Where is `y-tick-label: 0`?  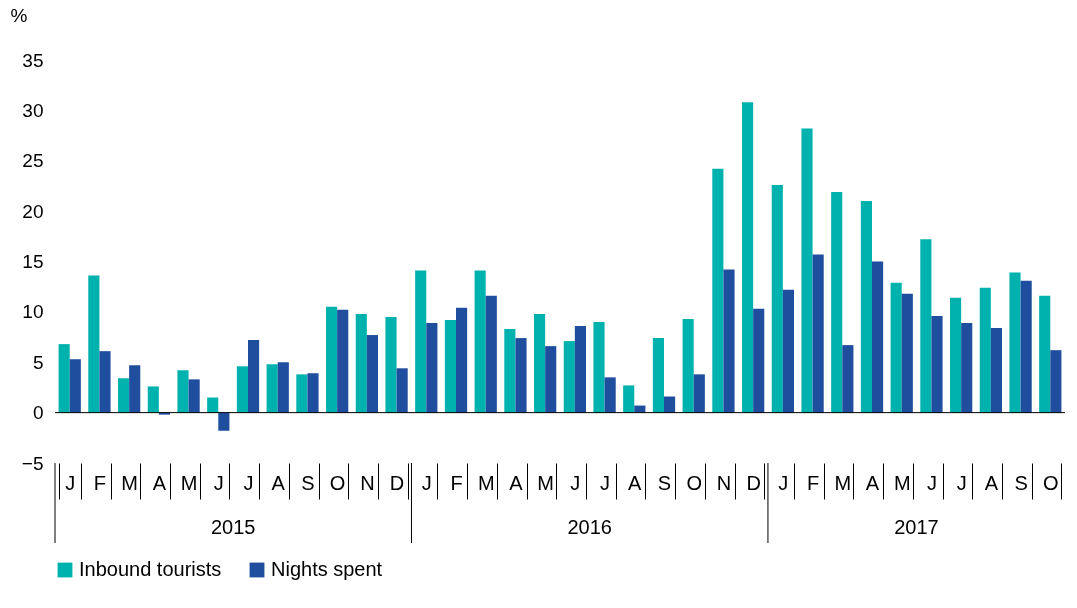 y-tick-label: 0 is located at coordinates (38, 413).